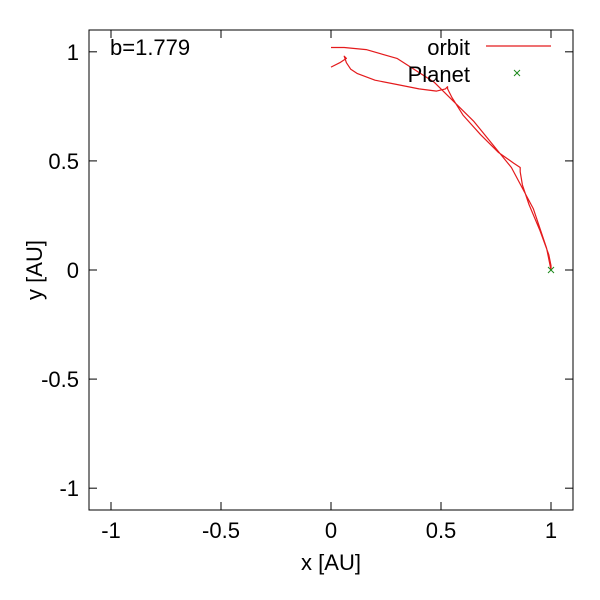  I want to click on legend-label-orbit: orbit, so click(448, 47).